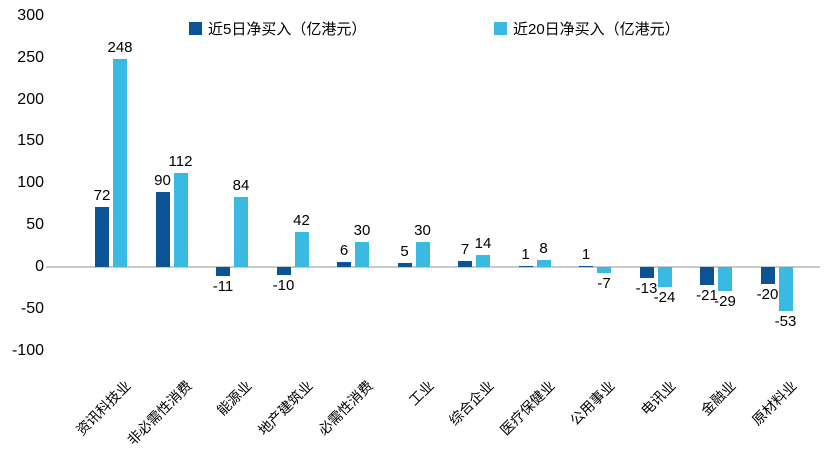 The width and height of the screenshot is (830, 466). Describe the element at coordinates (774, 403) in the screenshot. I see `category-label: 原材料业` at that location.